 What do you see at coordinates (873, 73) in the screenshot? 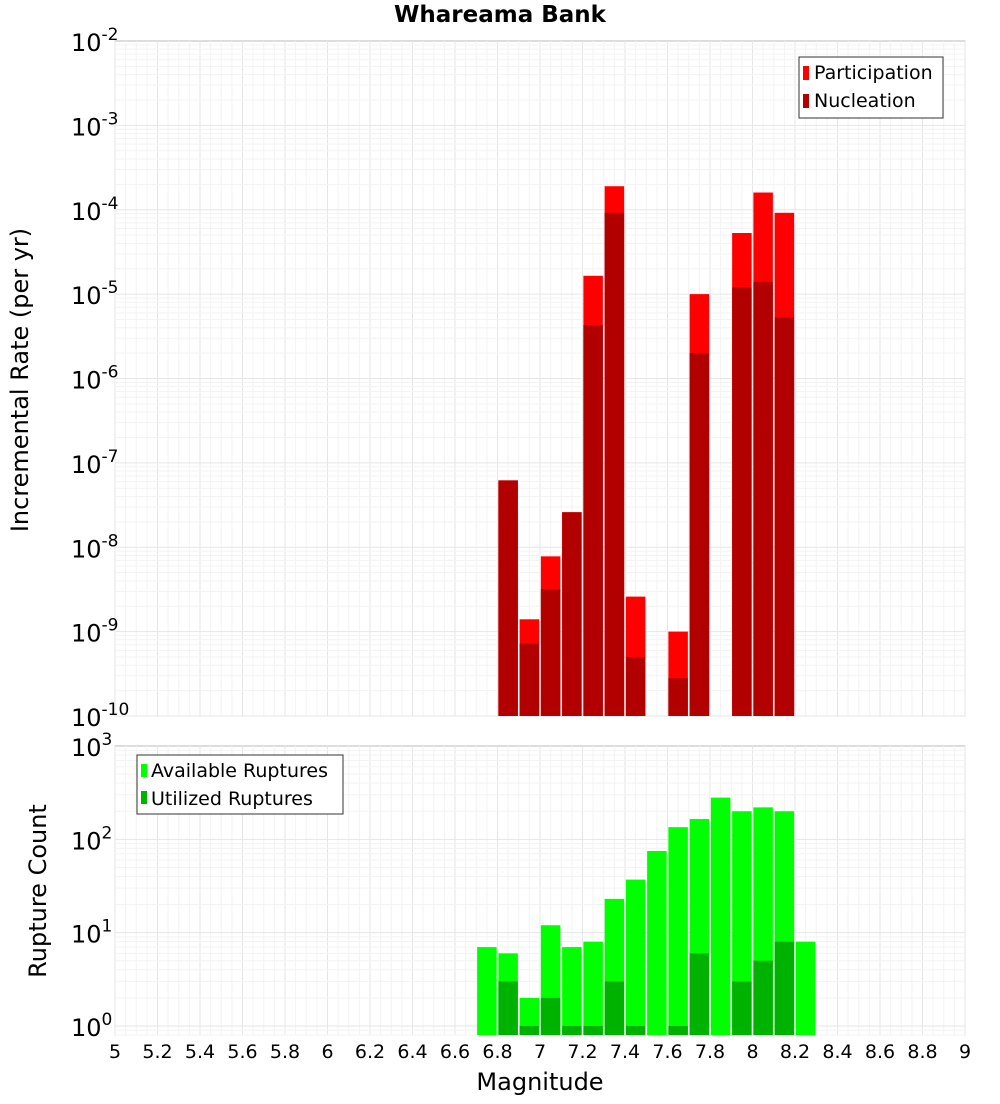
I see `participation-legend-label: Participation` at bounding box center [873, 73].